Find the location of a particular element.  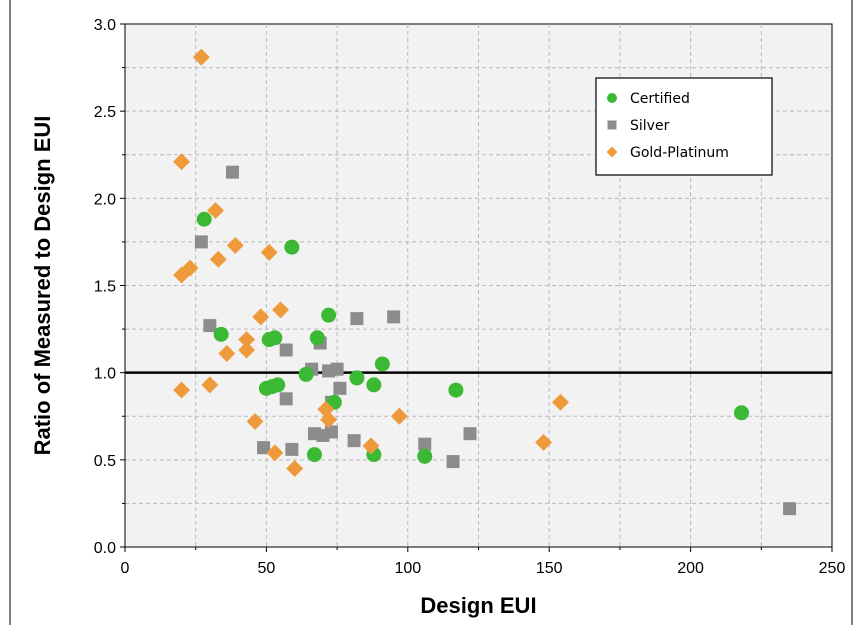

y-tick-label: 0.5 is located at coordinates (105, 461).